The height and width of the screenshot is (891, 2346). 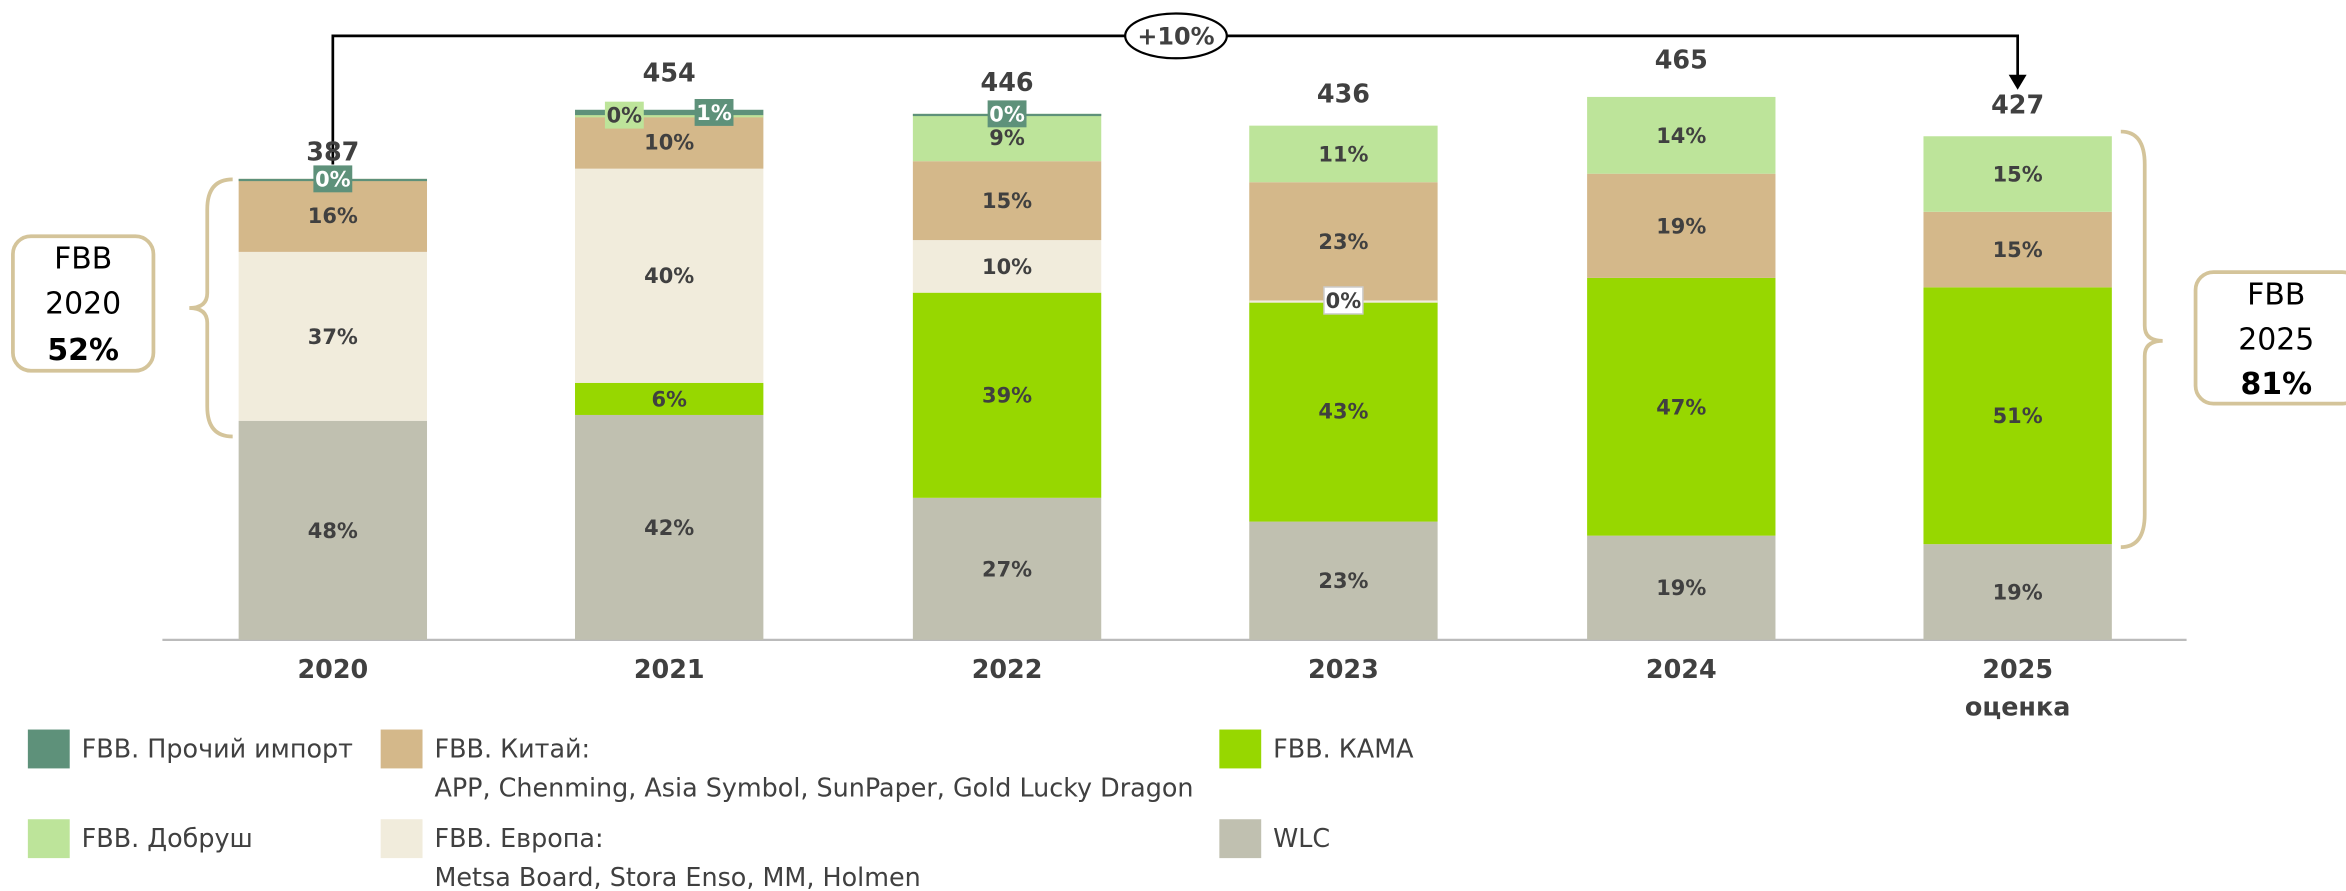 I want to click on segment-label: 42%, so click(x=669, y=528).